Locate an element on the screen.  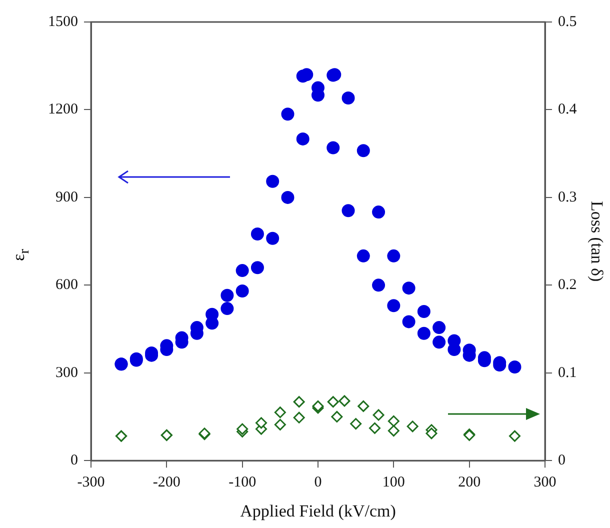
y2-tick-label: 0.2 is located at coordinates (567, 285).